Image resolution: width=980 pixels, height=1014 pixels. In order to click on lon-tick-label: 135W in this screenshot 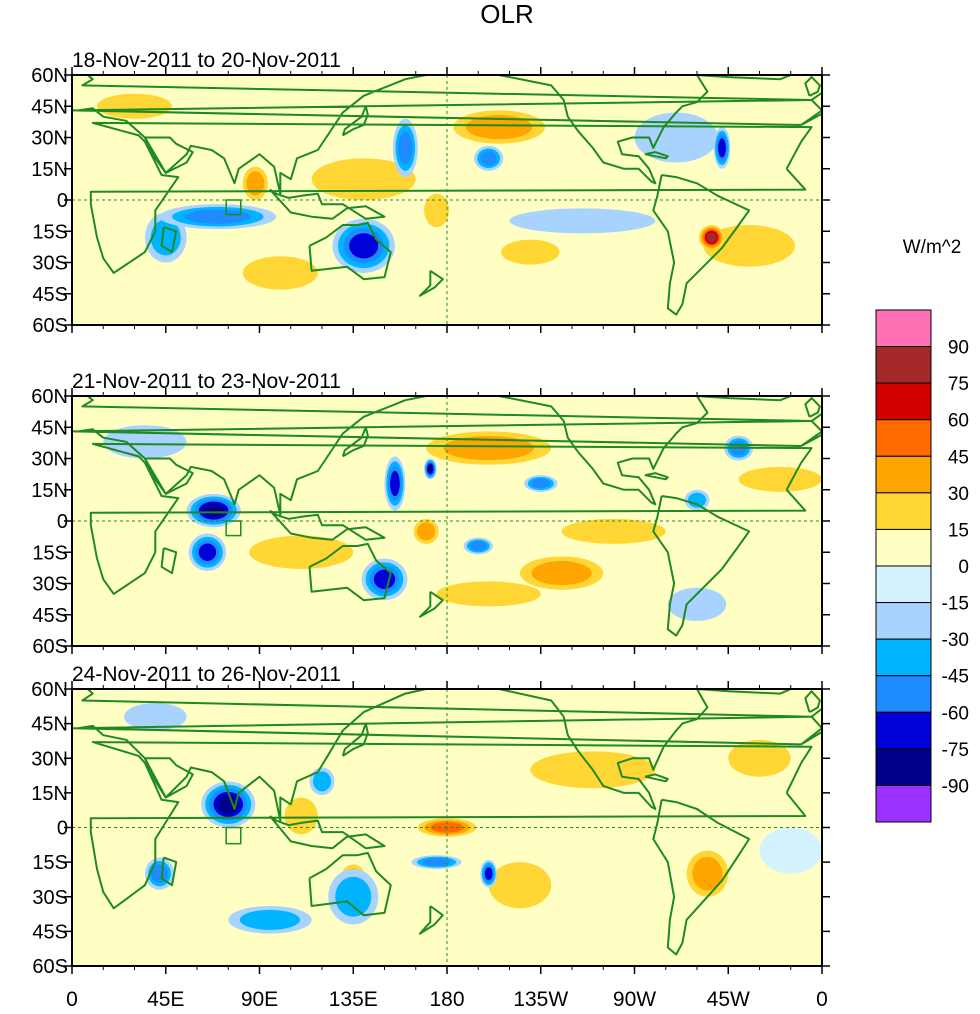, I will do `click(540, 999)`.